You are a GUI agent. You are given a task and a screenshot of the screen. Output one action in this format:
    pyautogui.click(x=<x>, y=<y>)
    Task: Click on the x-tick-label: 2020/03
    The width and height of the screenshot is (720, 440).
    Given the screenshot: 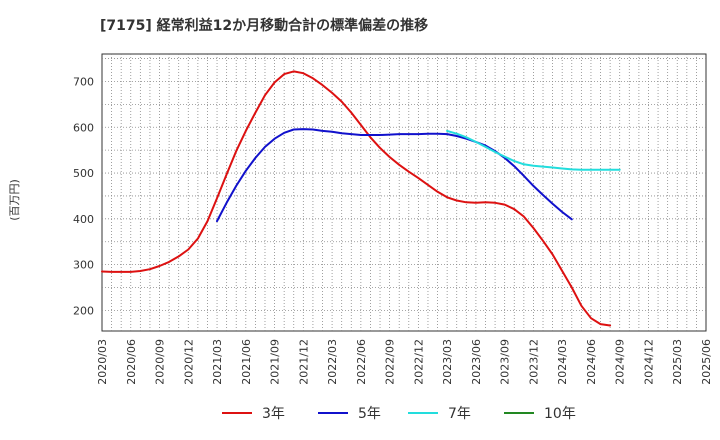 What is the action you would take?
    pyautogui.click(x=102, y=362)
    